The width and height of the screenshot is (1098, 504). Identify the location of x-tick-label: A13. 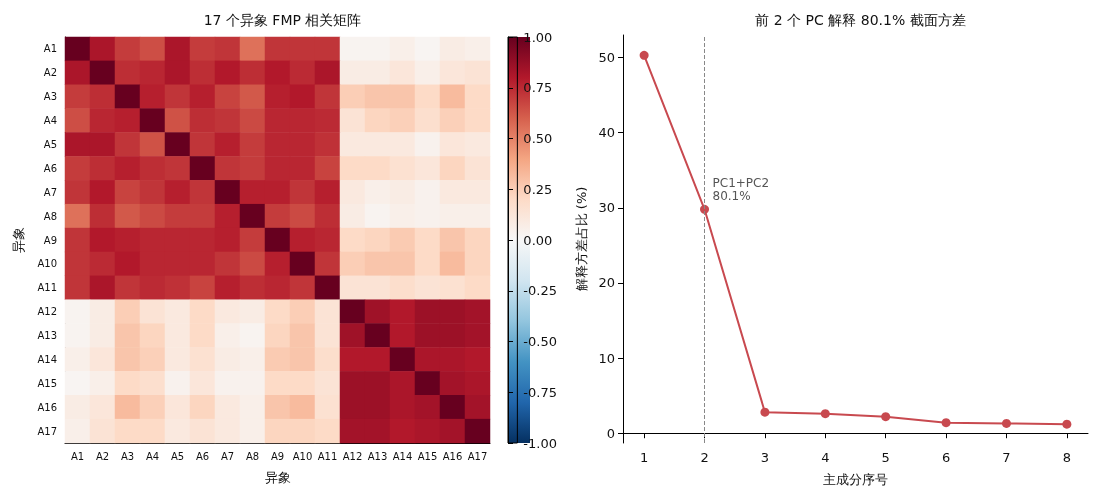
(377, 456).